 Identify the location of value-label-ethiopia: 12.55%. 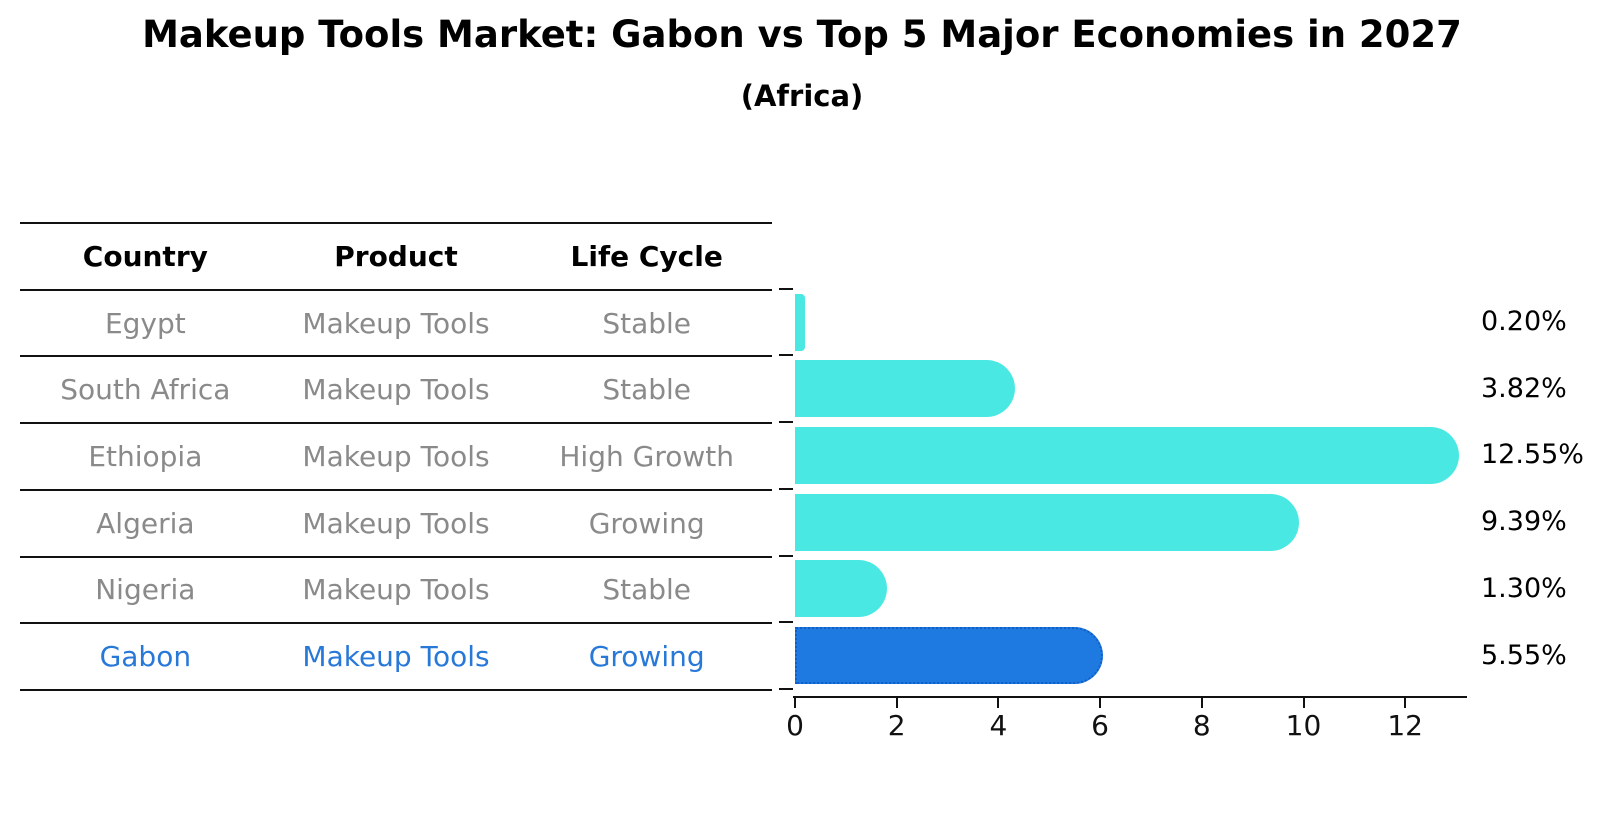
(1532, 455).